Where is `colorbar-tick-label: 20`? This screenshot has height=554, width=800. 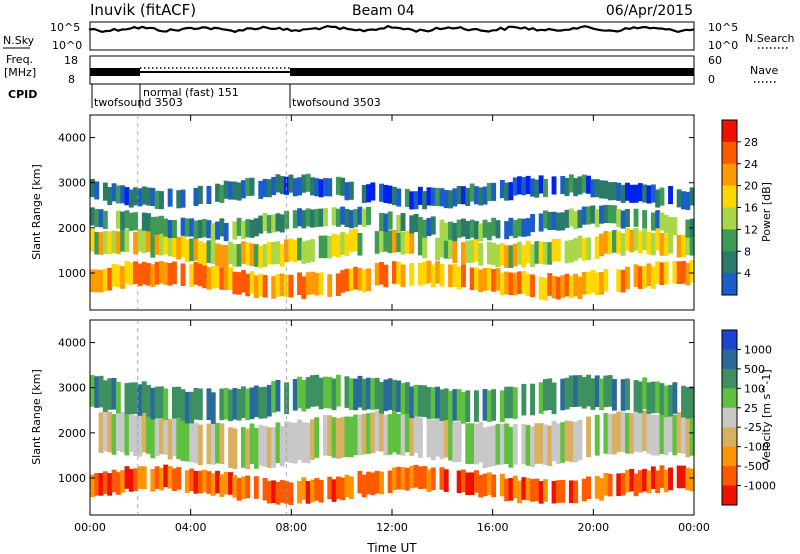 colorbar-tick-label: 20 is located at coordinates (751, 186).